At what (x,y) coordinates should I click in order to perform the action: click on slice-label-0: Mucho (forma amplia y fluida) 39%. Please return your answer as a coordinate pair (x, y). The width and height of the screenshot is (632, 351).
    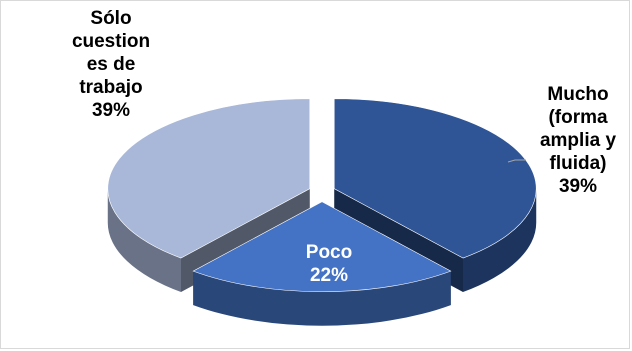
    Looking at the image, I should click on (578, 140).